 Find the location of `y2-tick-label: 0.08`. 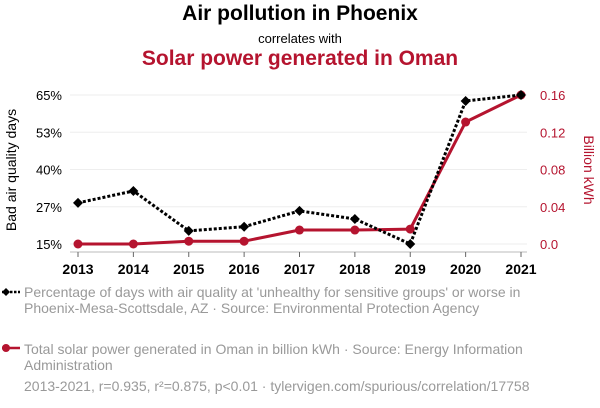

y2-tick-label: 0.08 is located at coordinates (552, 170).